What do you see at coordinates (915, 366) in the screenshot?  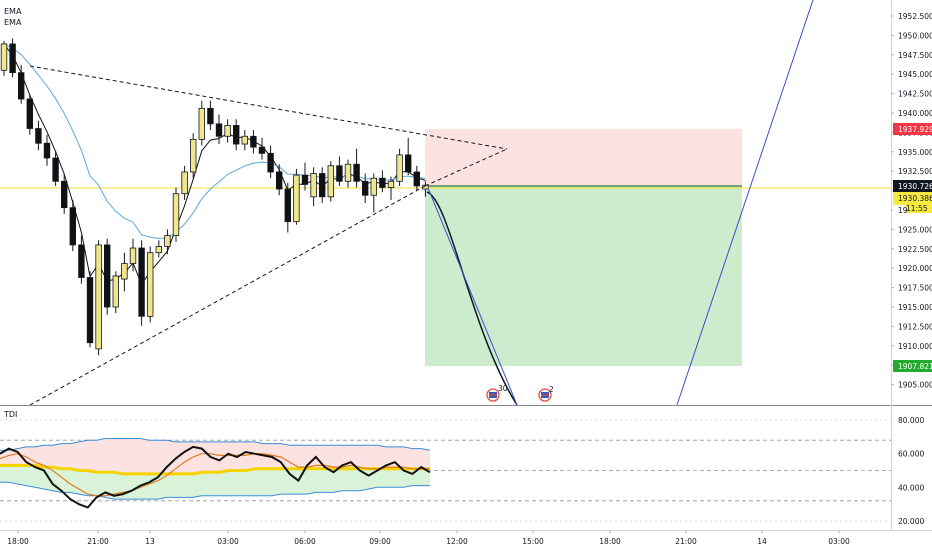 I see `svg-text: 1907.821` at bounding box center [915, 366].